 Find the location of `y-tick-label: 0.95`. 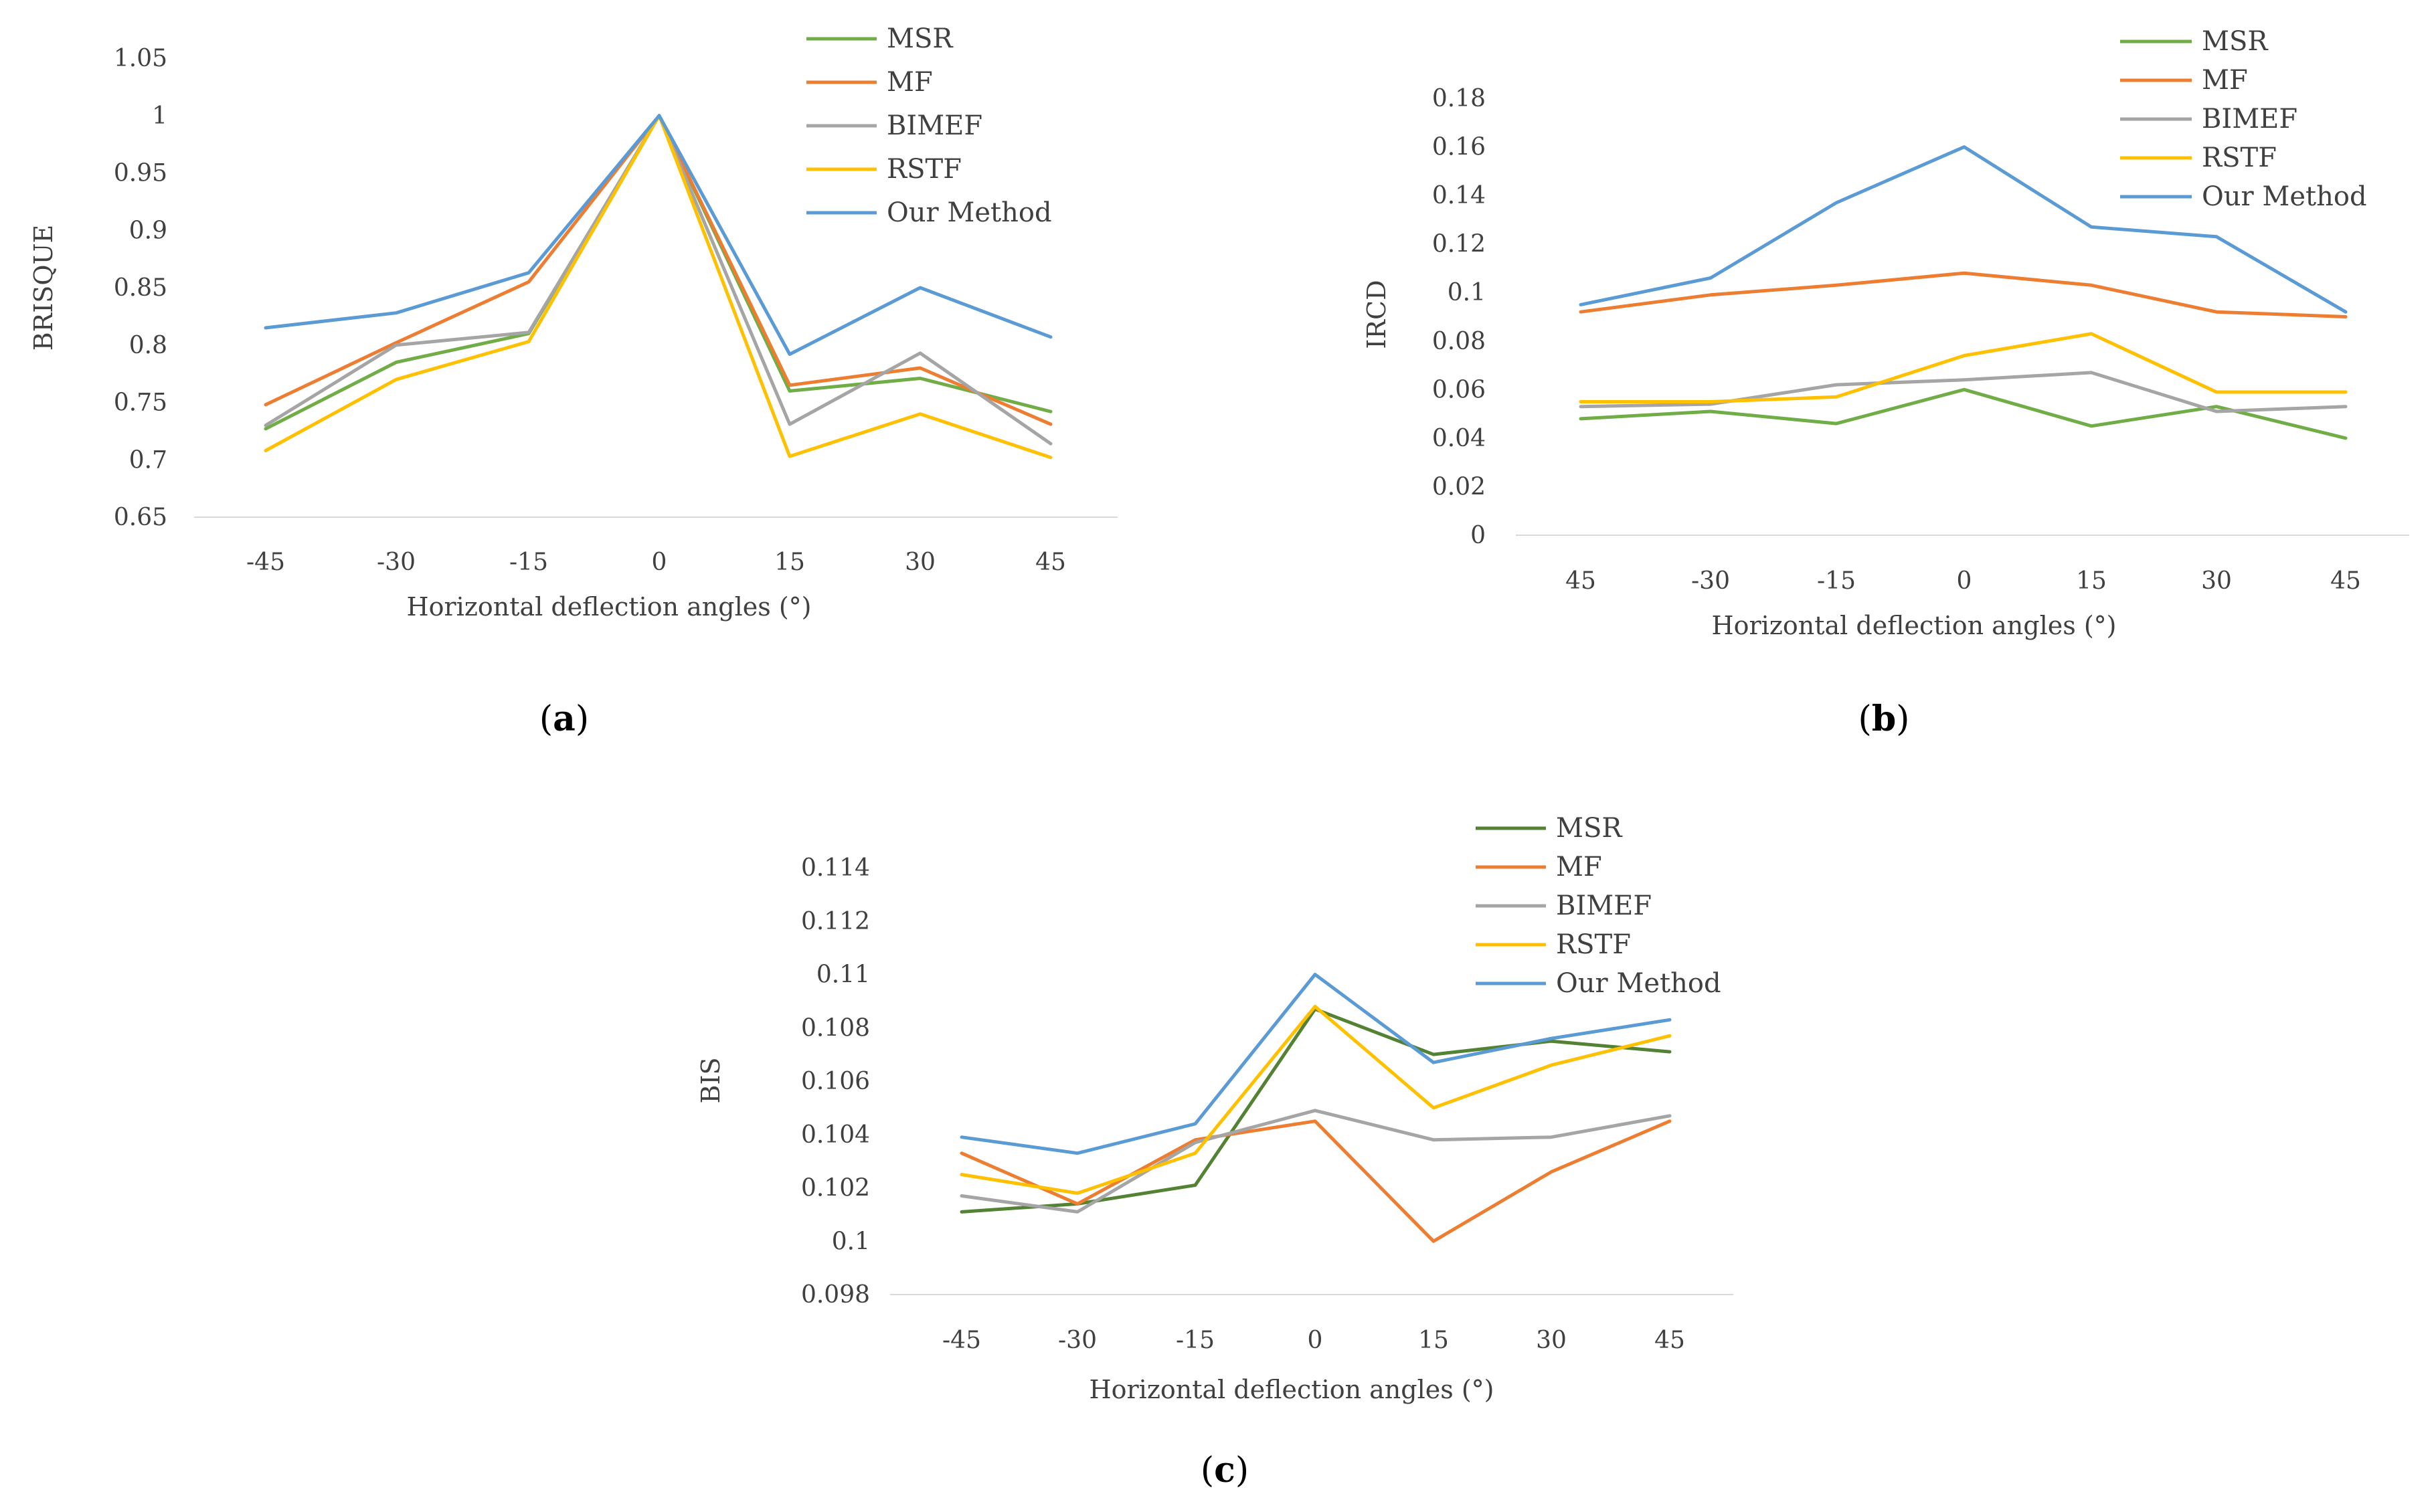

y-tick-label: 0.95 is located at coordinates (140, 173).